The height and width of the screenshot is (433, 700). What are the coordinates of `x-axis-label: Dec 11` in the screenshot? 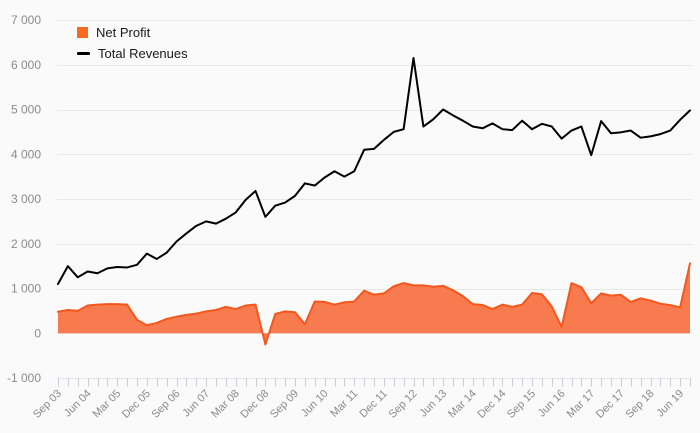 It's located at (373, 404).